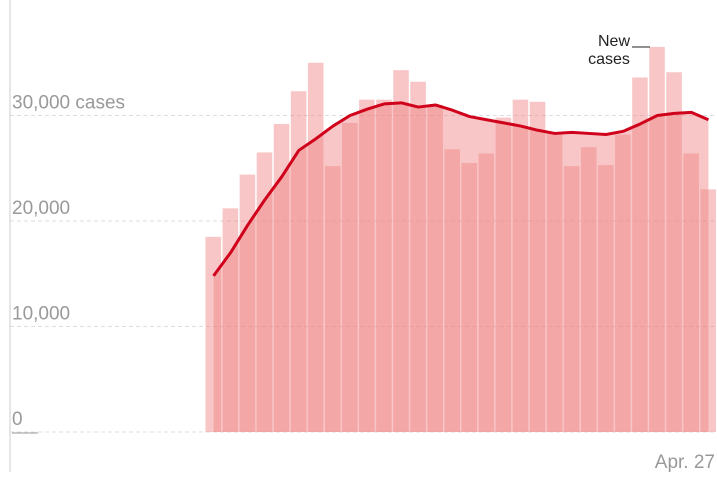 The image size is (717, 482). I want to click on y-tick-label: 10,000, so click(41, 314).